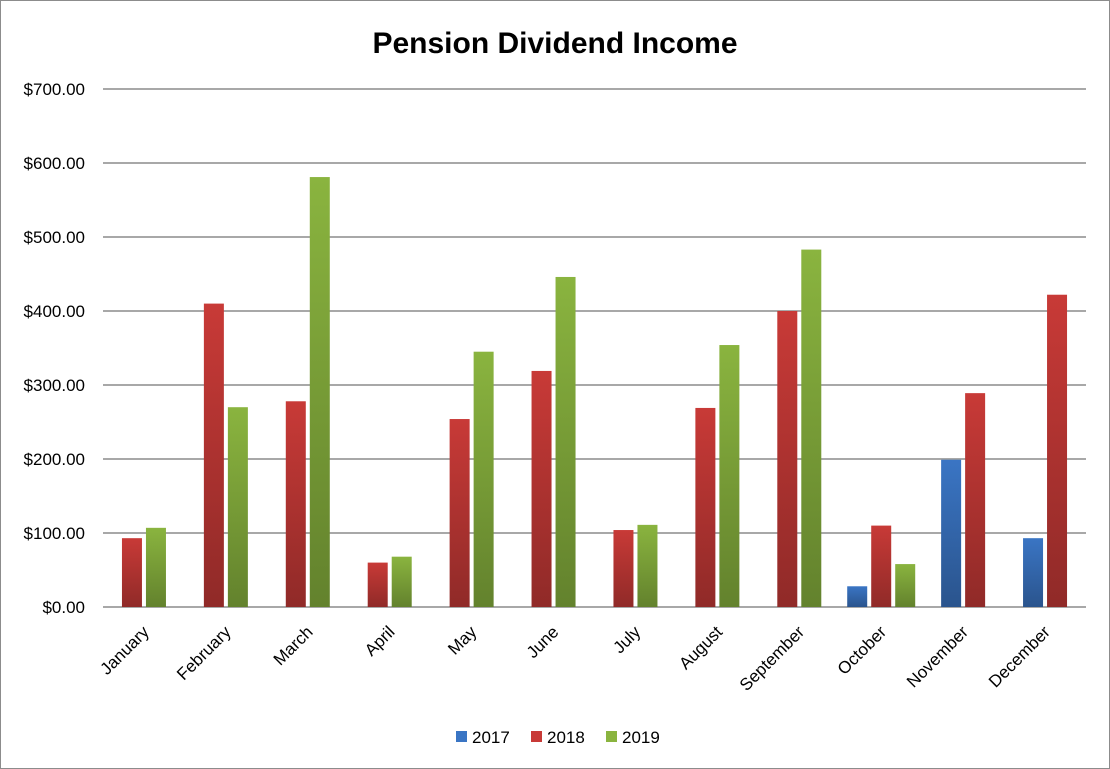 The width and height of the screenshot is (1110, 769). What do you see at coordinates (641, 737) in the screenshot?
I see `legend-label-2019: 2019` at bounding box center [641, 737].